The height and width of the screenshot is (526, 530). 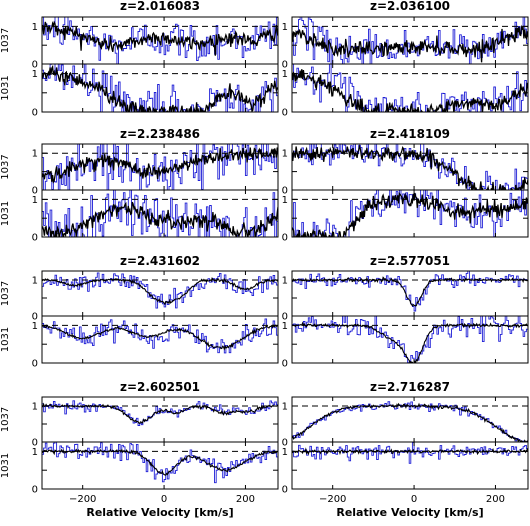 I want to click on panel-title: z=2.431602, so click(x=160, y=261).